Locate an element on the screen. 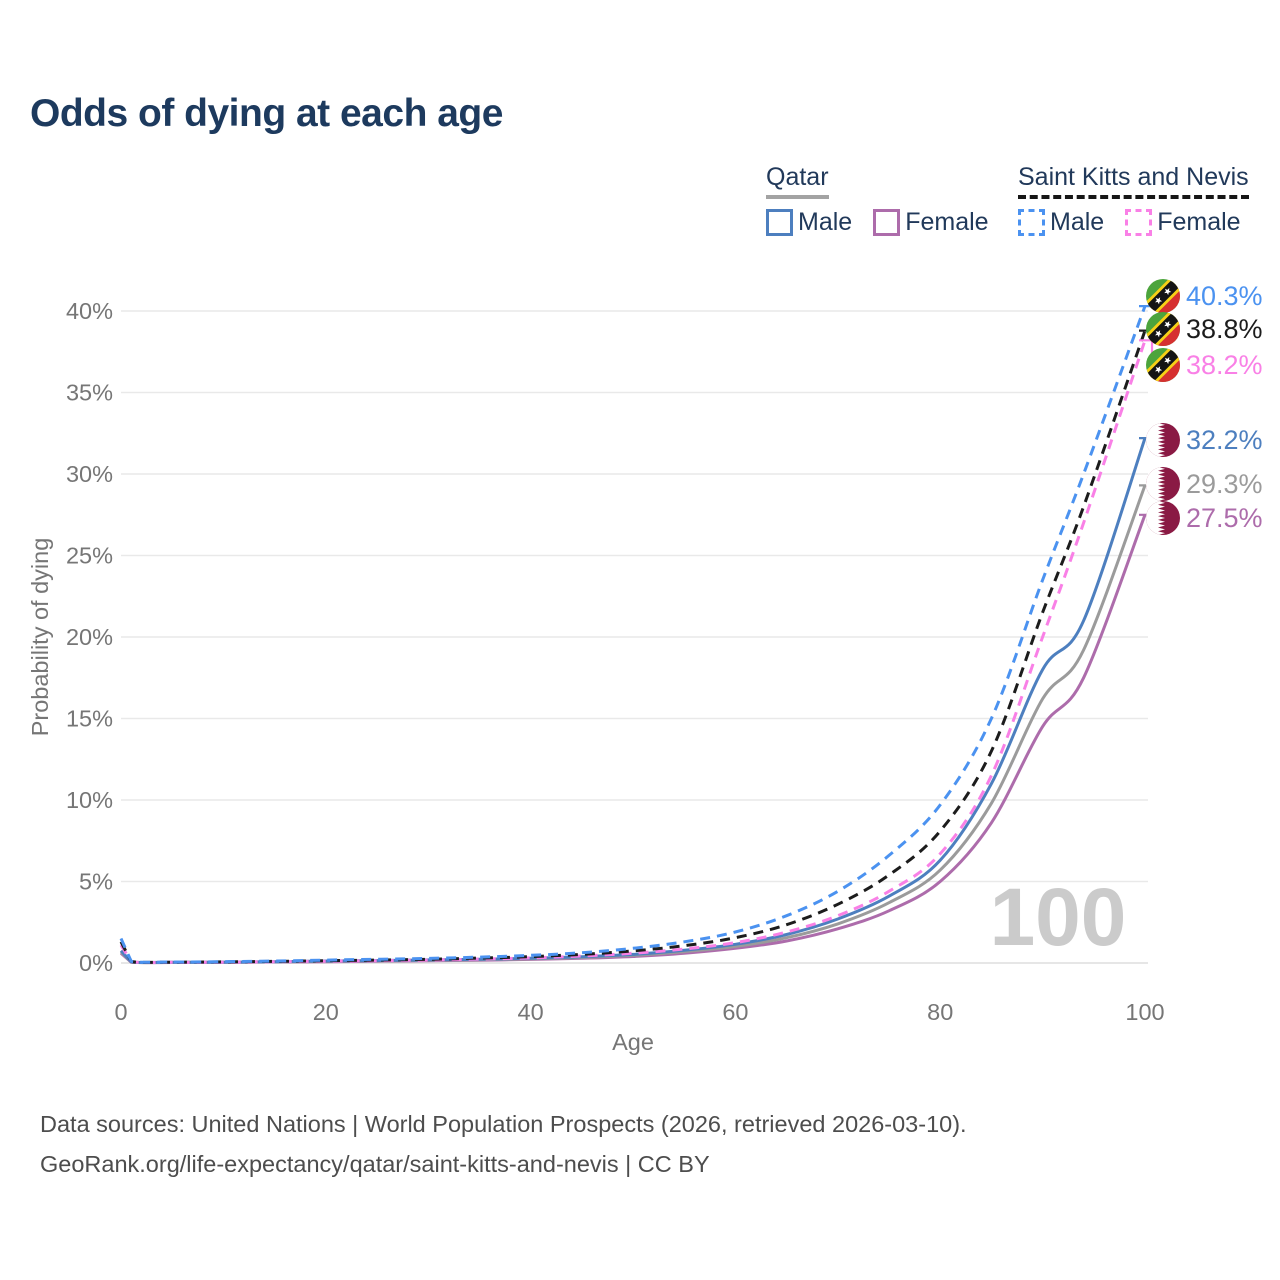 The height and width of the screenshot is (1280, 1280). x-tick-label: 60 is located at coordinates (735, 1012).